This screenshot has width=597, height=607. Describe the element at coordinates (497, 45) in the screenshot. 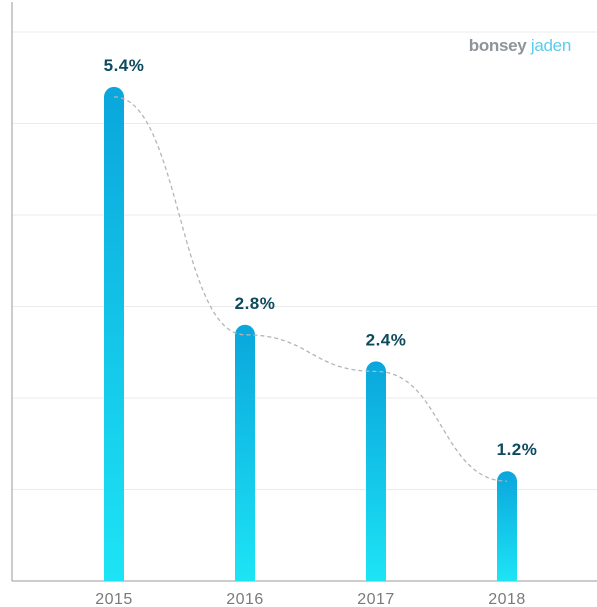

I see `brand-logo-part1: bonsey` at that location.